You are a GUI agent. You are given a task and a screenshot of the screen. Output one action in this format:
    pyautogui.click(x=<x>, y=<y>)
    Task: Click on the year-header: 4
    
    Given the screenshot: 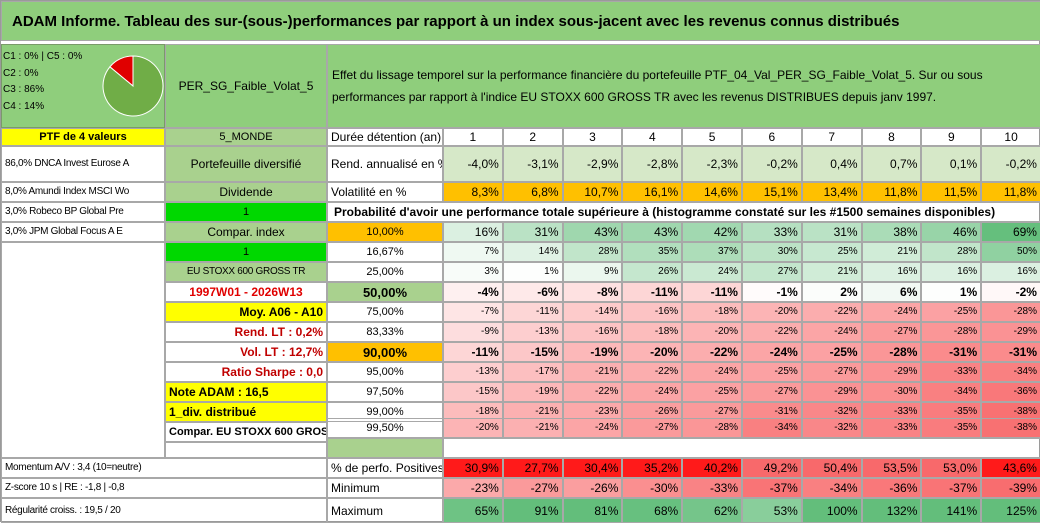 What is the action you would take?
    pyautogui.click(x=652, y=137)
    